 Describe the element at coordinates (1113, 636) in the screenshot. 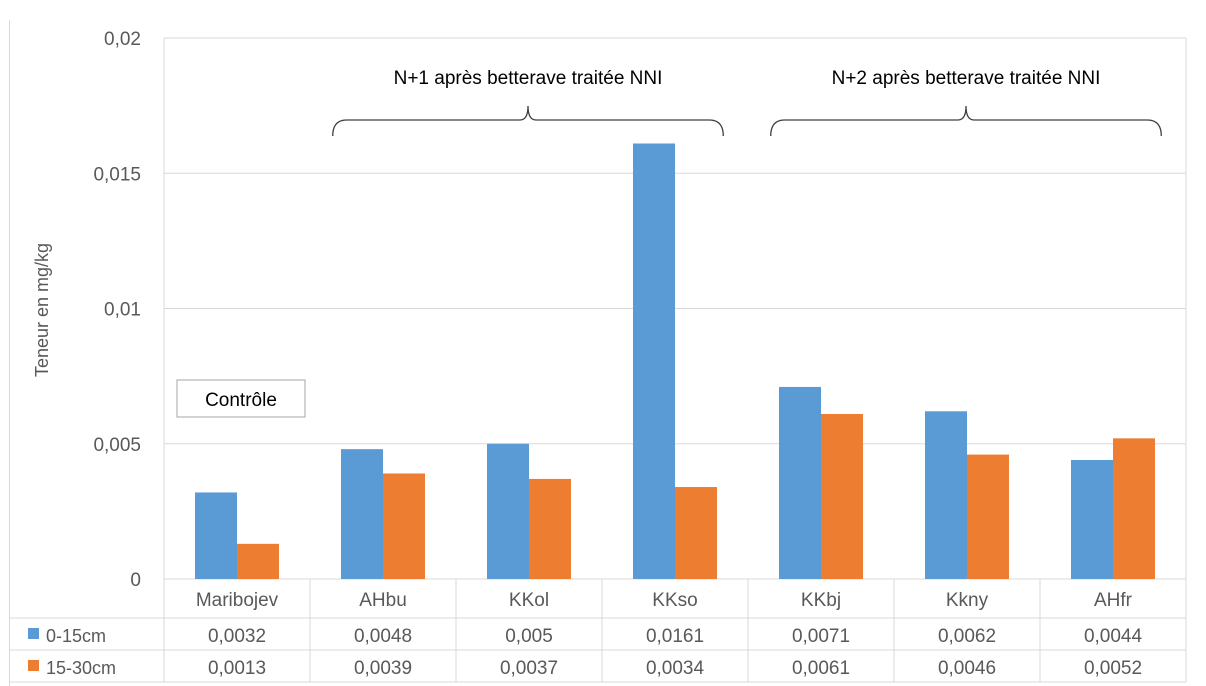

I see `table-value: 0,0044` at that location.